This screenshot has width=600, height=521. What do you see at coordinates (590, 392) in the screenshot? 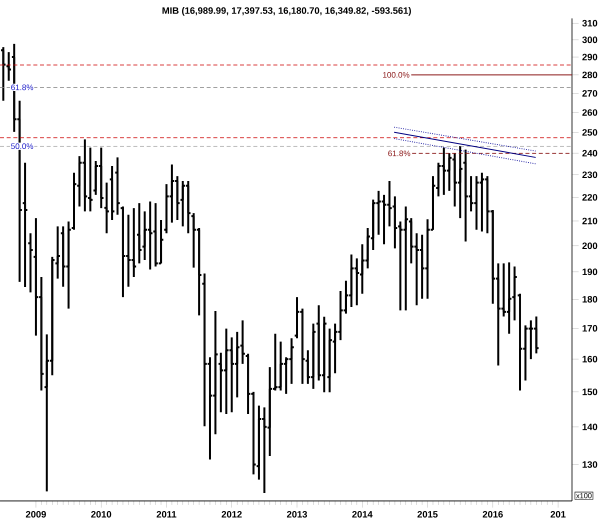
I see `y-tick-label: 150` at bounding box center [590, 392].